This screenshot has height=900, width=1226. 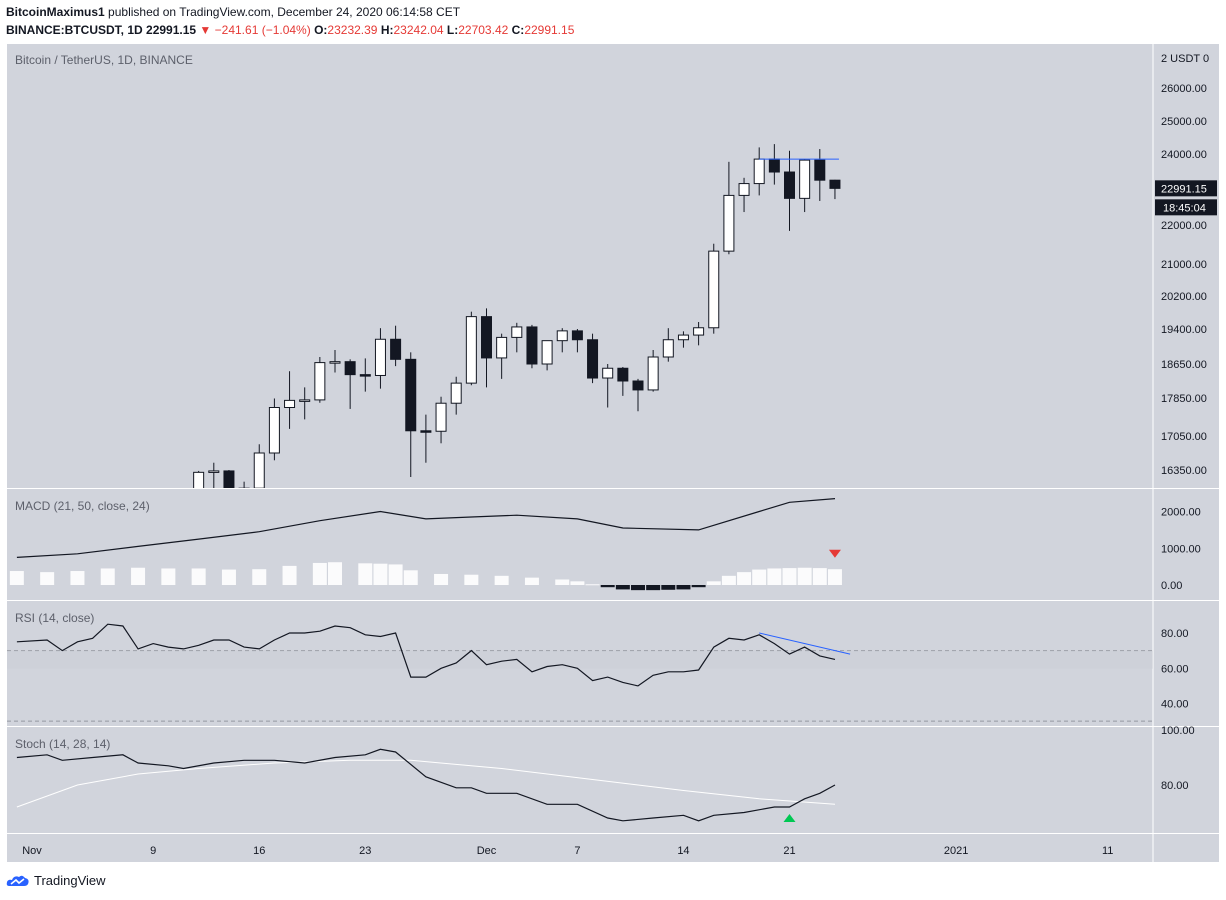 What do you see at coordinates (1171, 586) in the screenshot?
I see `macd-tick-label: 0.00` at bounding box center [1171, 586].